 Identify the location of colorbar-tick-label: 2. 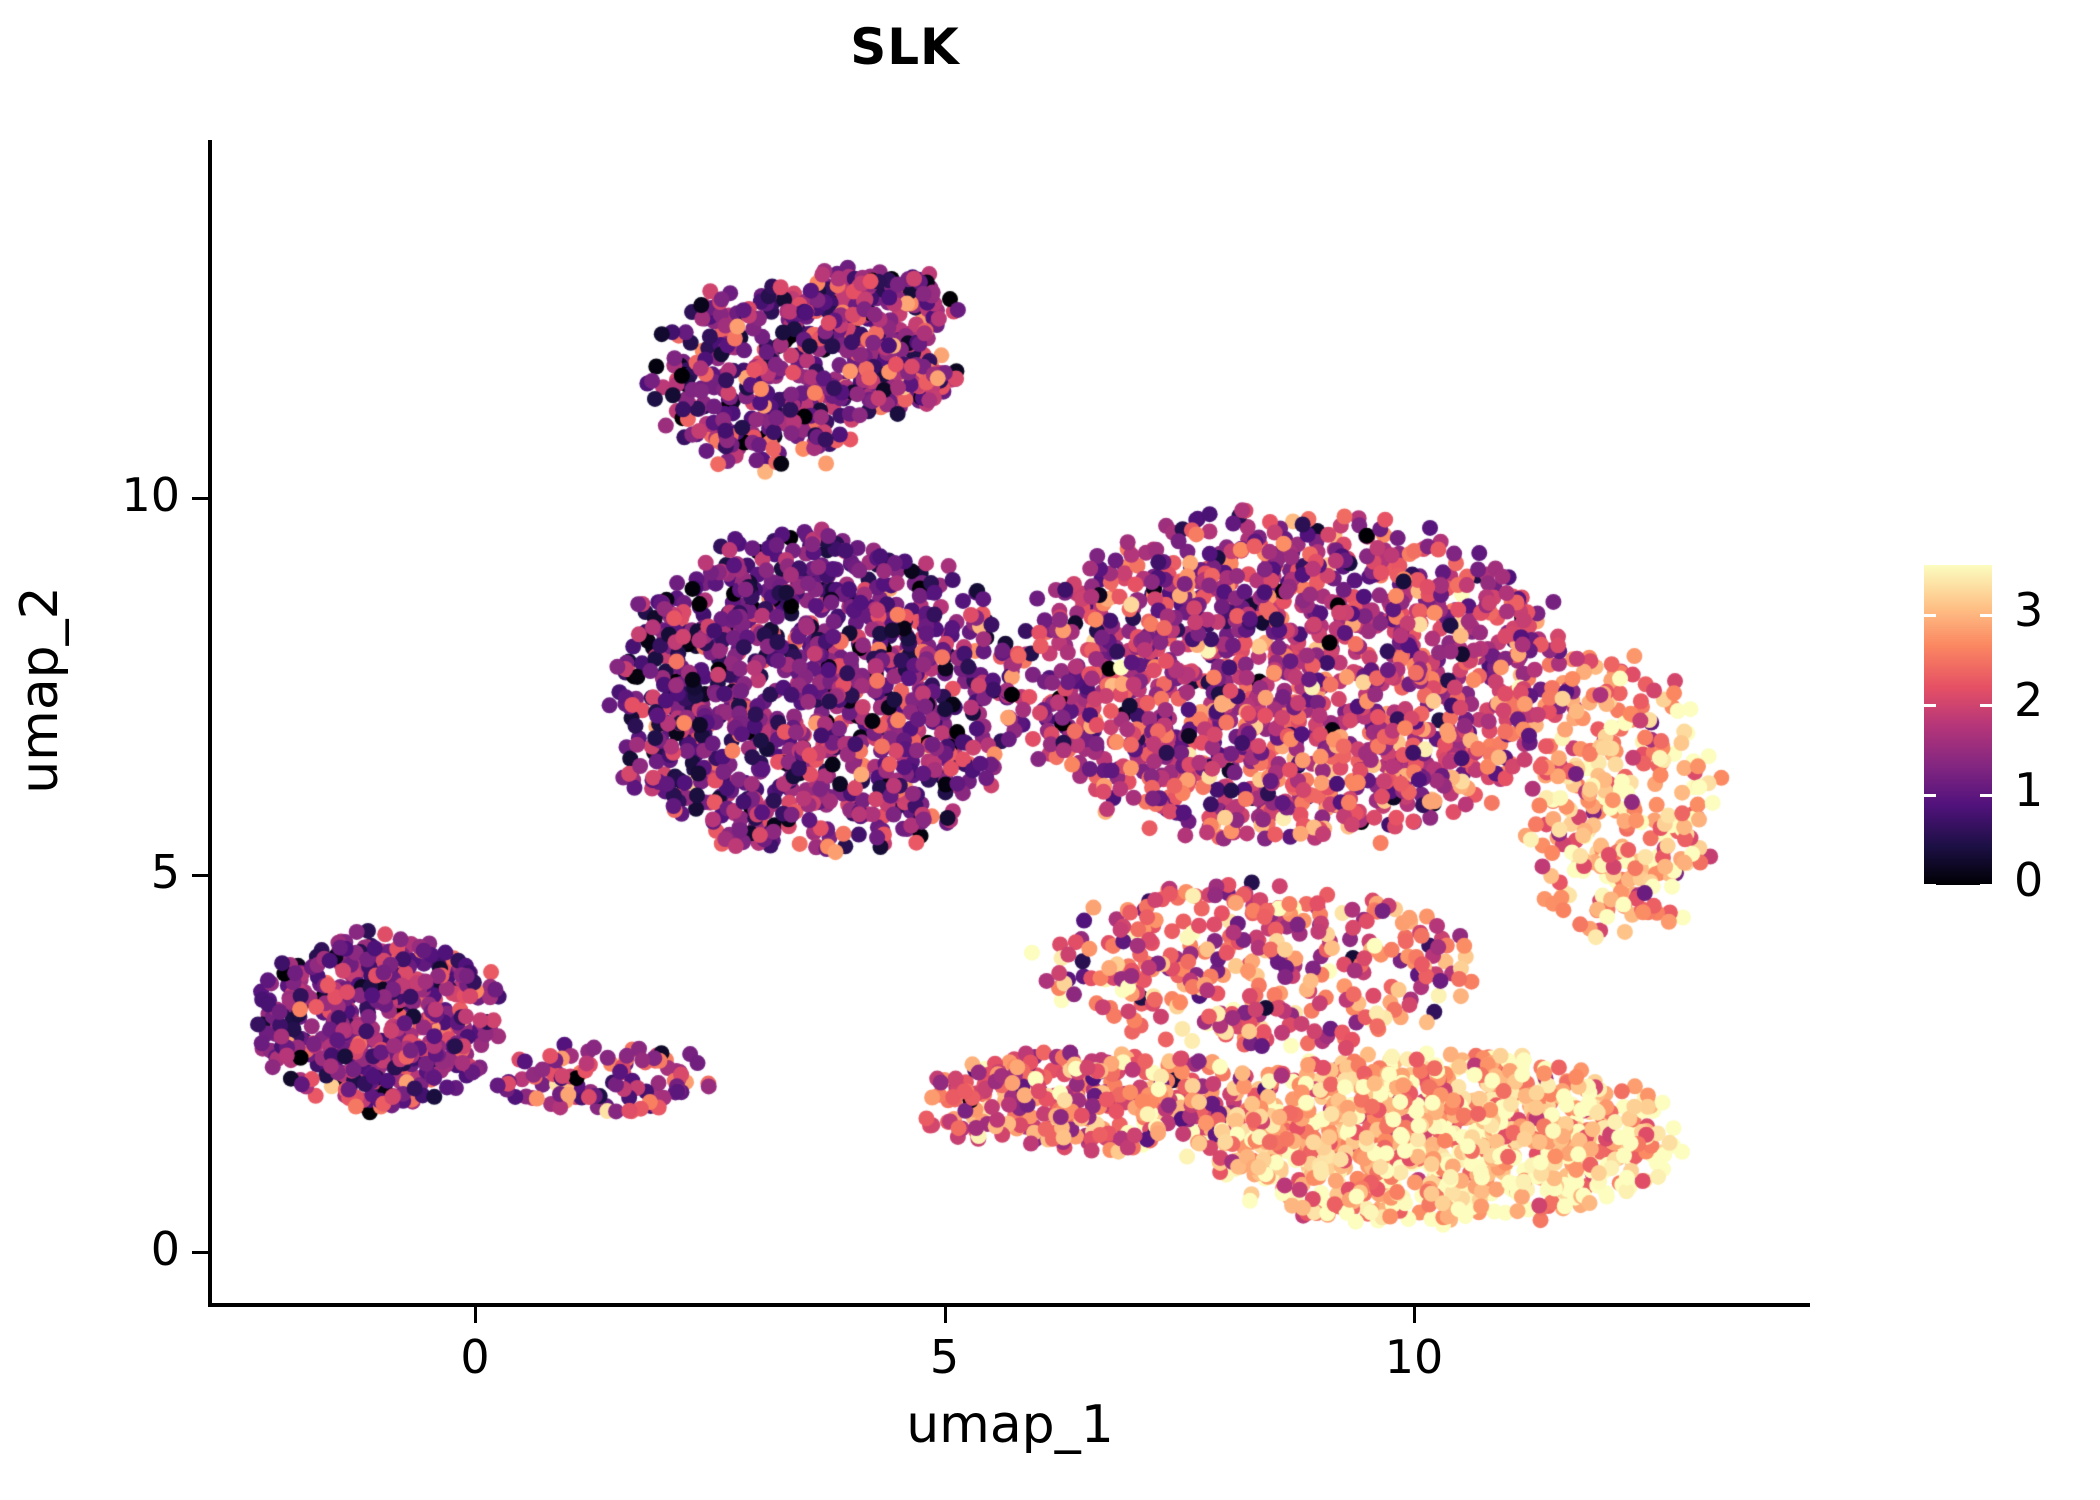
(2029, 699).